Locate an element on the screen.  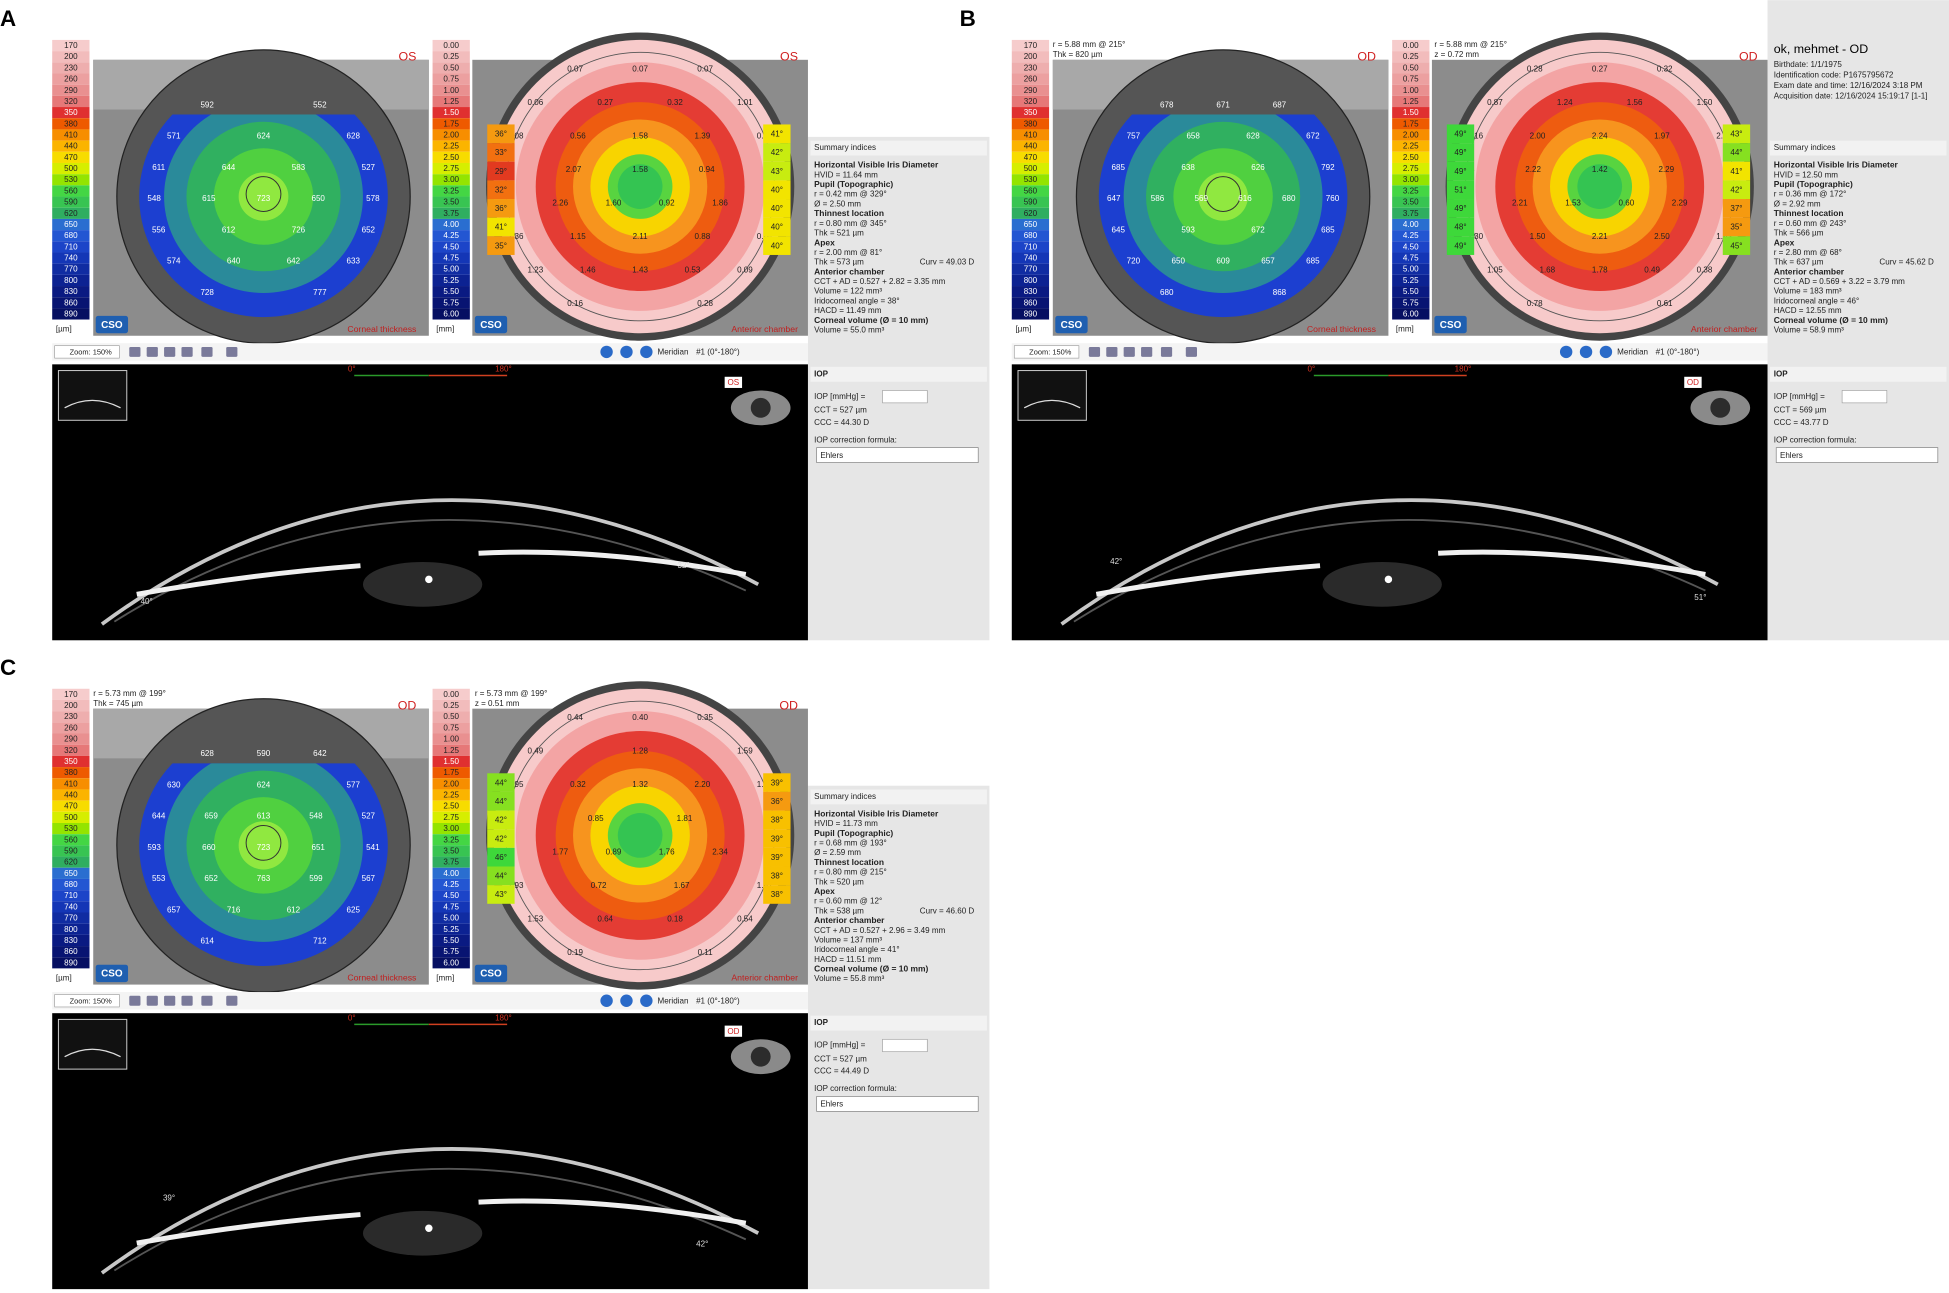
scale-label: 620 is located at coordinates (71, 862).